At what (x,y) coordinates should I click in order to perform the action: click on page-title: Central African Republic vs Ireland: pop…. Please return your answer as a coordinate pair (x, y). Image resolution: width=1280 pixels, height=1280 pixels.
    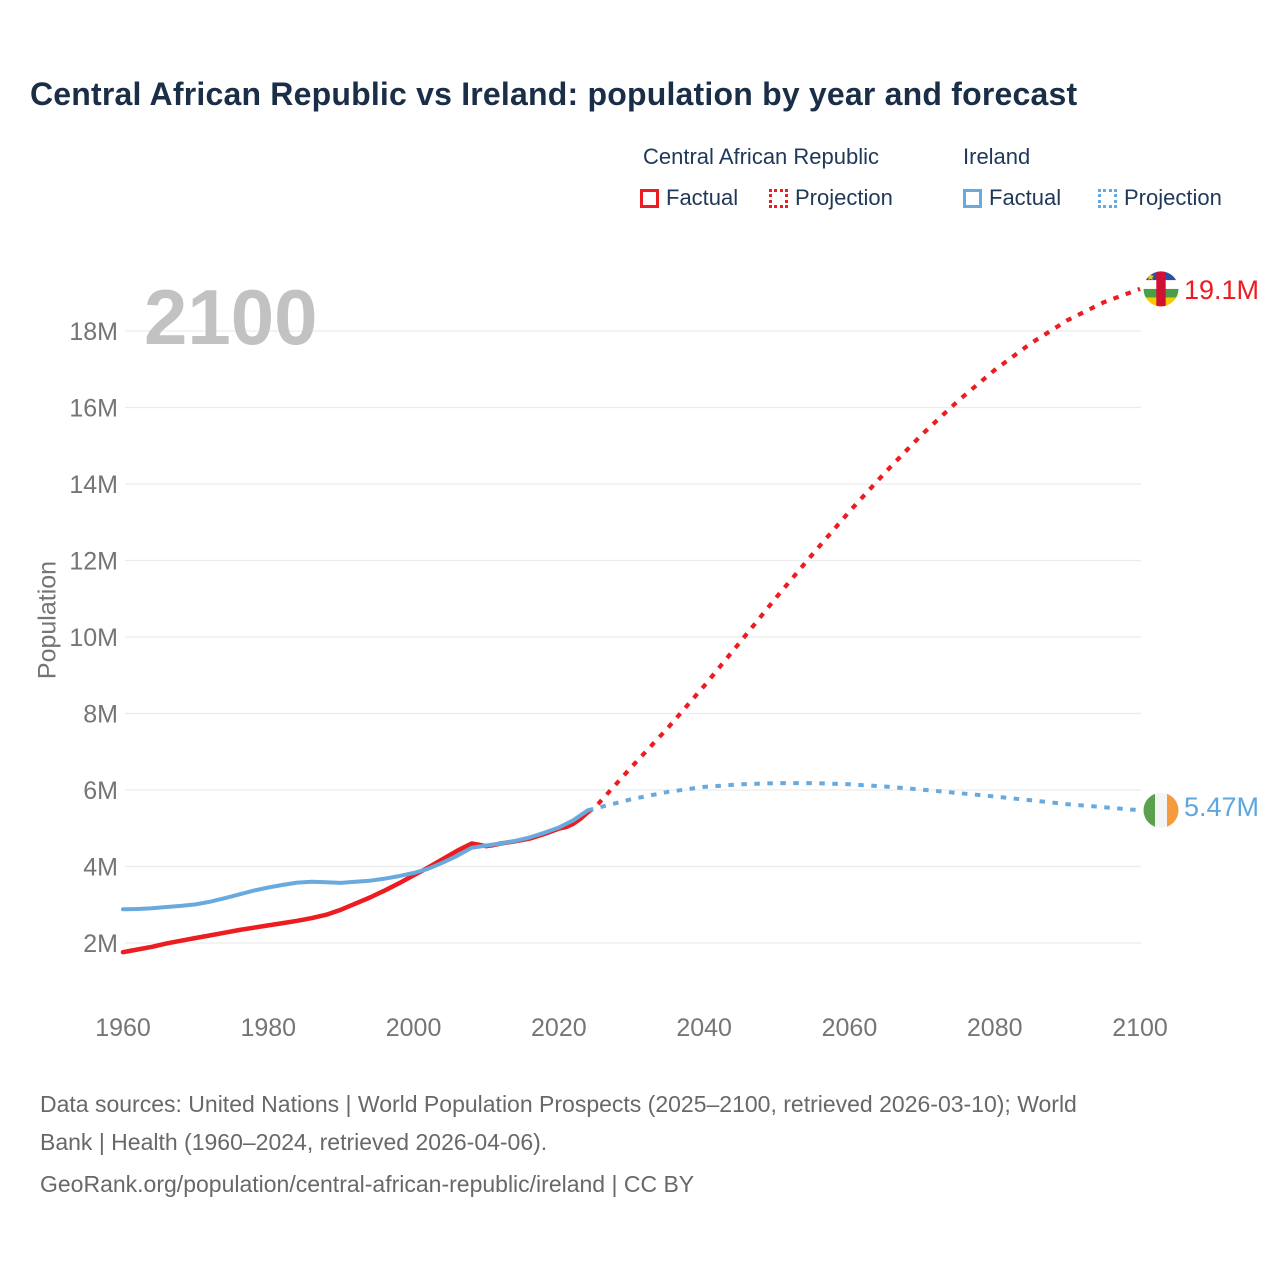
    Looking at the image, I should click on (554, 94).